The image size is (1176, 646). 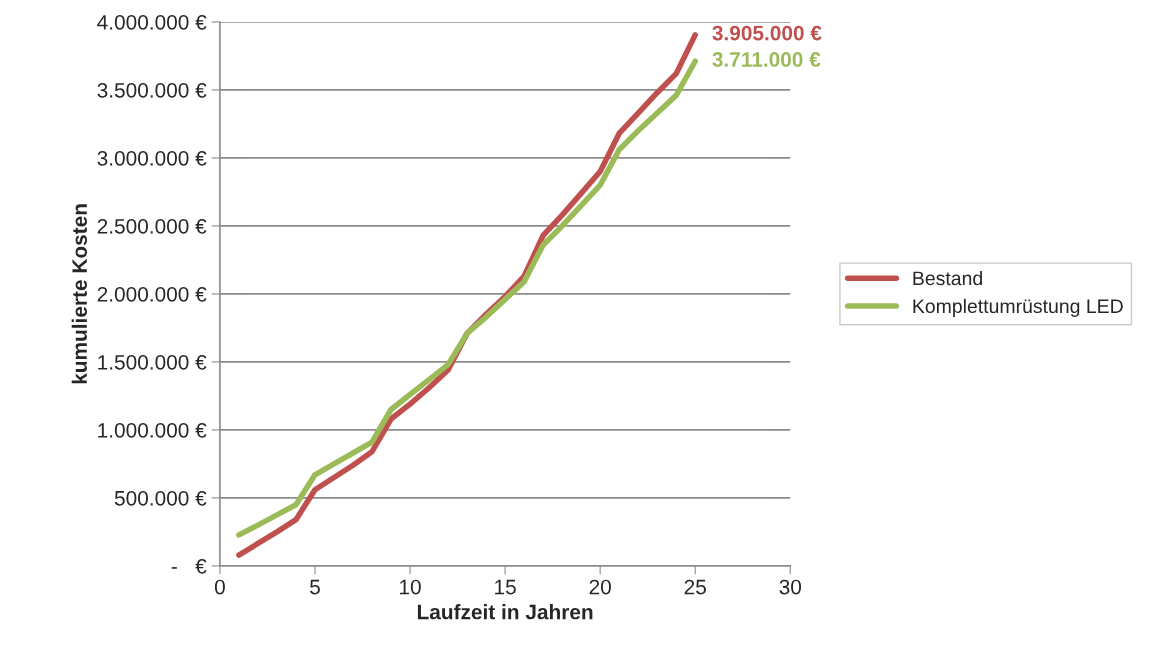 I want to click on y-tick-label: 1.500.000 €, so click(x=152, y=362).